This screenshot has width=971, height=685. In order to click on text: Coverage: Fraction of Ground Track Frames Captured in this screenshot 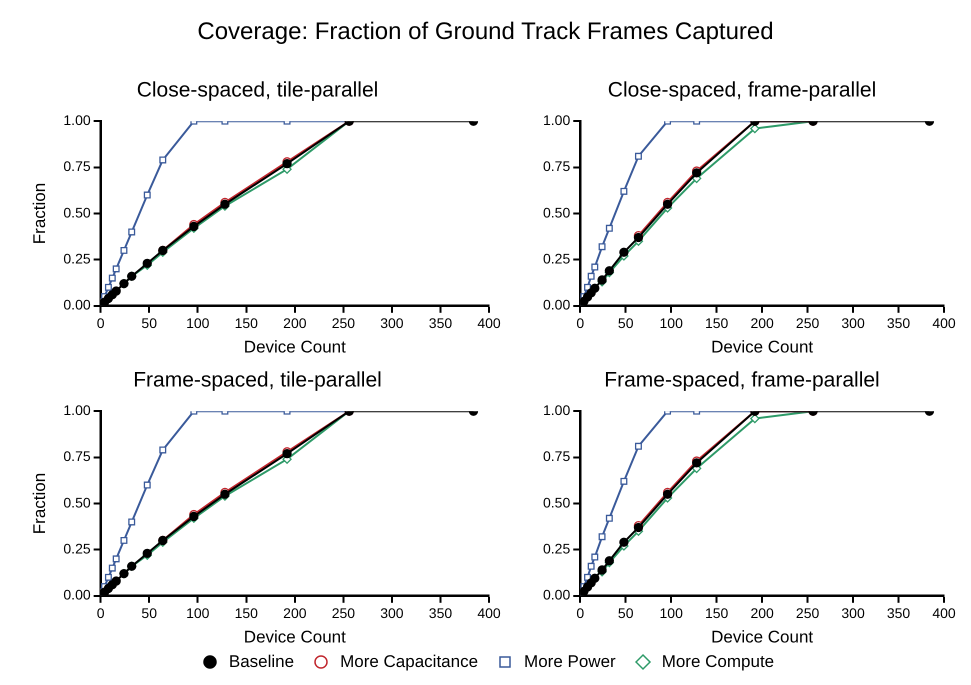, I will do `click(485, 32)`.